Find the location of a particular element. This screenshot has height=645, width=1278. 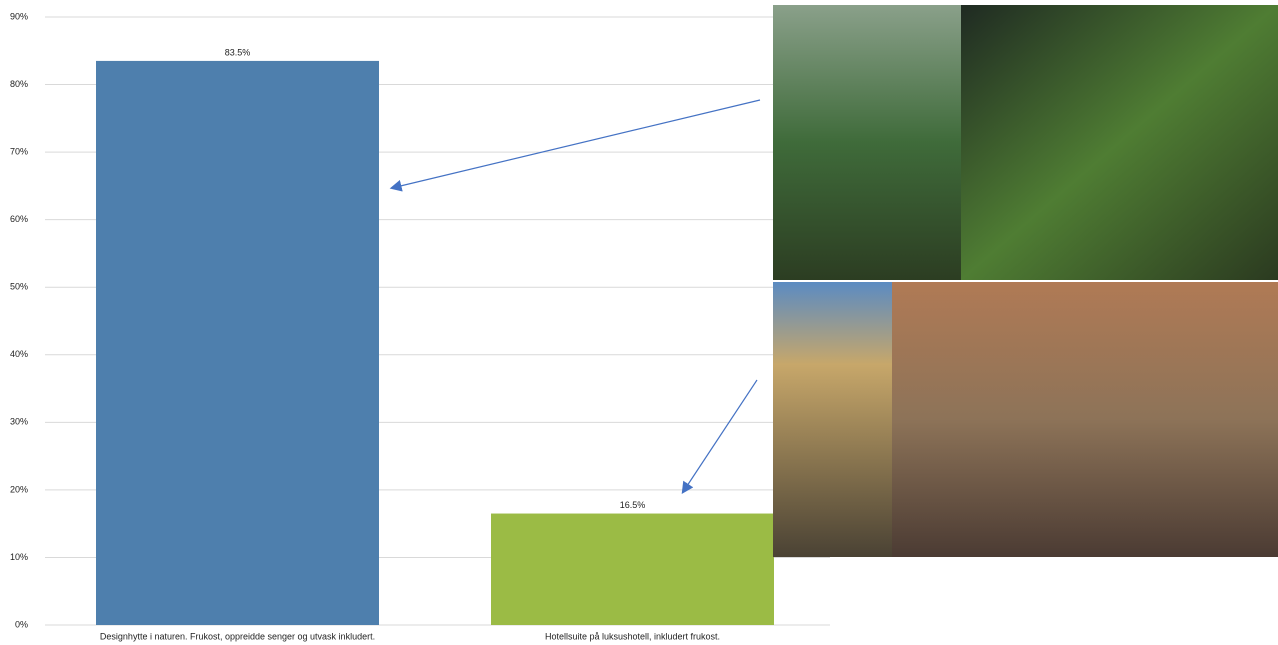

y-tick-label: 50% is located at coordinates (19, 287).